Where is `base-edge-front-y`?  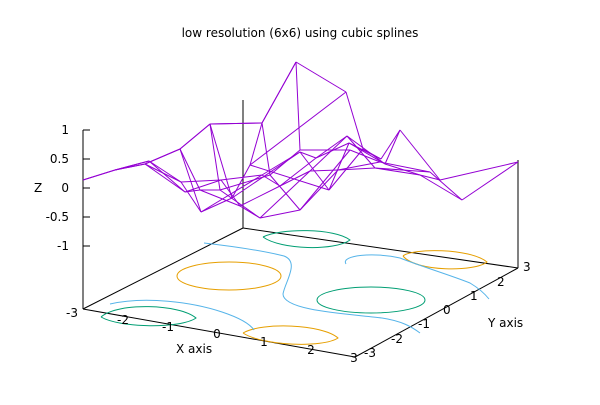
base-edge-front-y is located at coordinates (436, 312).